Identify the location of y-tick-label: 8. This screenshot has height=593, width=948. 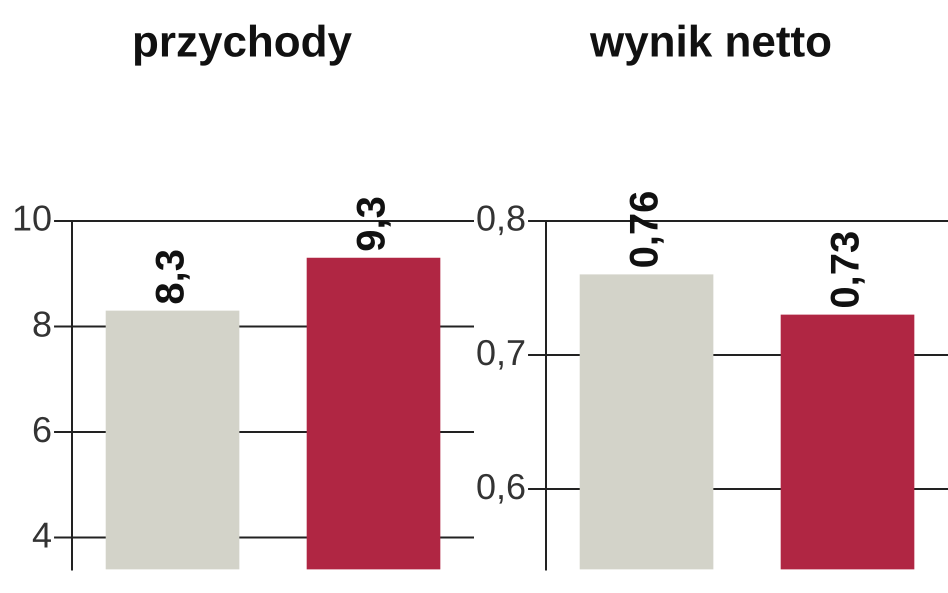
(42, 323).